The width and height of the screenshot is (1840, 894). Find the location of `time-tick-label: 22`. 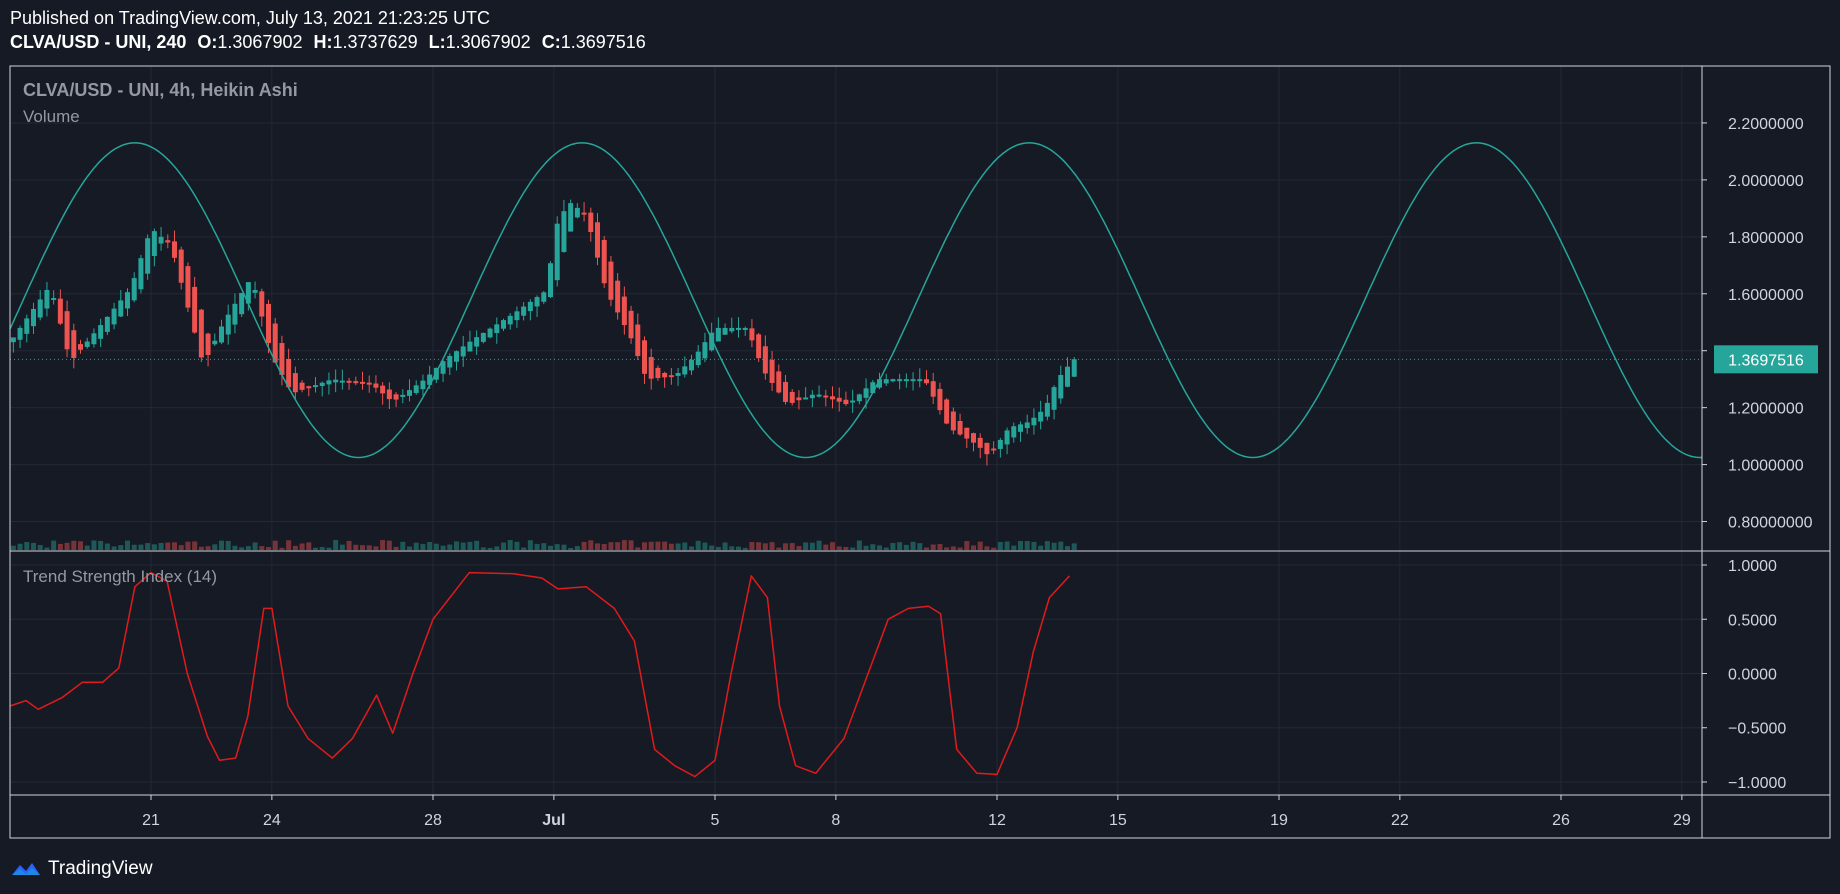

time-tick-label: 22 is located at coordinates (1400, 820).